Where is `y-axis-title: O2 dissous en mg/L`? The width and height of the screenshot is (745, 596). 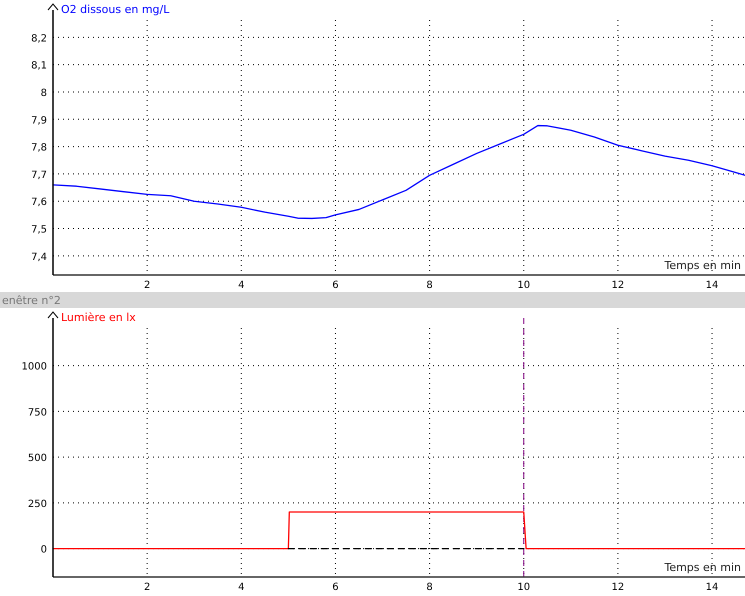
y-axis-title: O2 dissous en mg/L is located at coordinates (115, 9).